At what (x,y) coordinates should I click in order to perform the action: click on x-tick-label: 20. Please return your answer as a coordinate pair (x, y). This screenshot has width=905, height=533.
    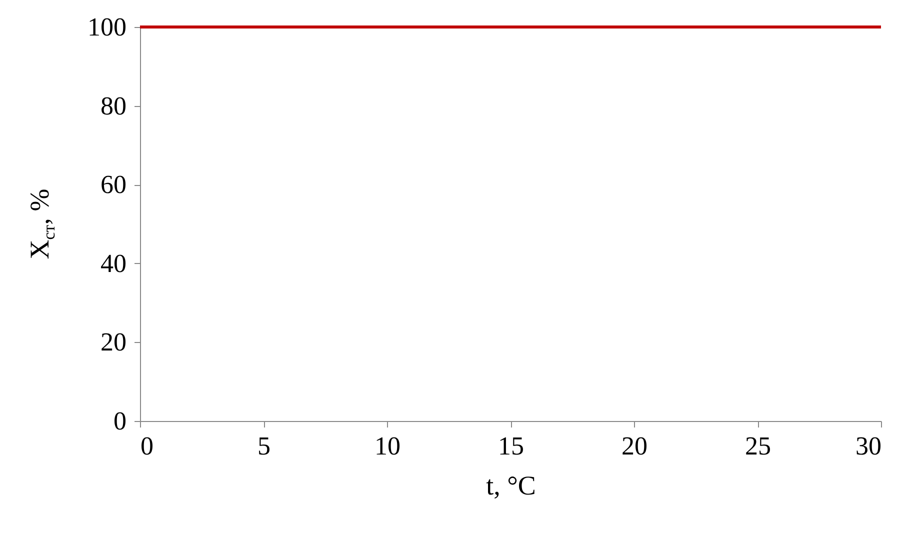
    Looking at the image, I should click on (635, 446).